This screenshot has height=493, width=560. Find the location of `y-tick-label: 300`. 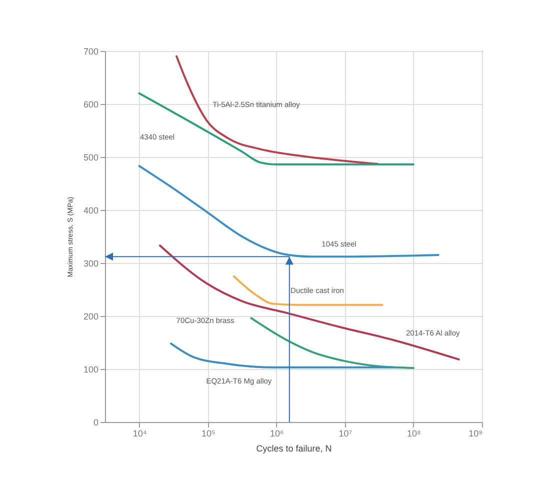

y-tick-label: 300 is located at coordinates (90, 263).